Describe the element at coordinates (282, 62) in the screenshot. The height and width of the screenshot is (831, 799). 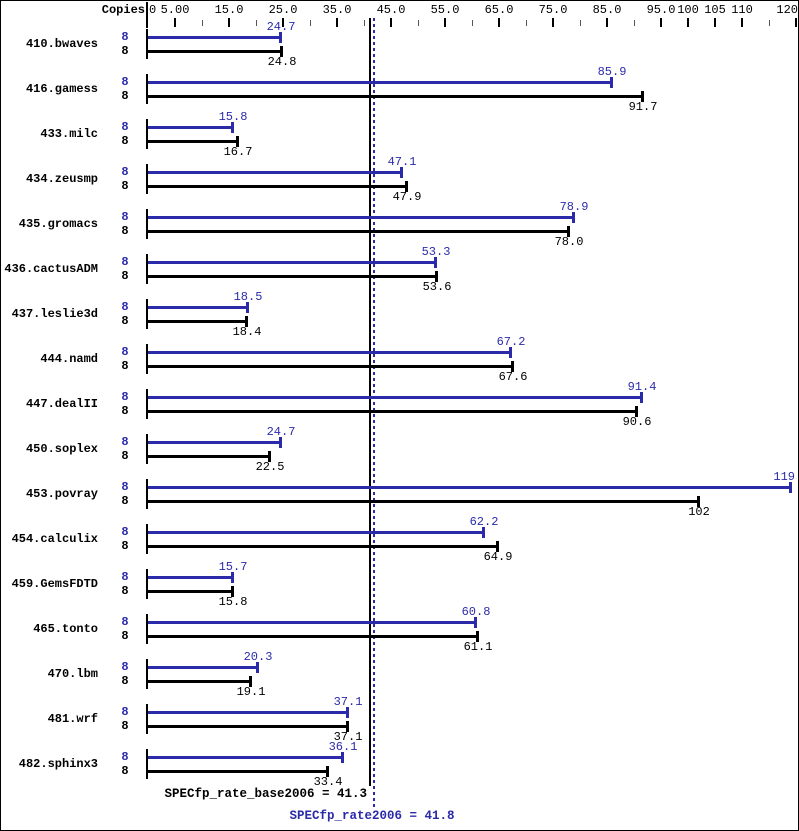
I see `value-label-base: 24.8` at that location.